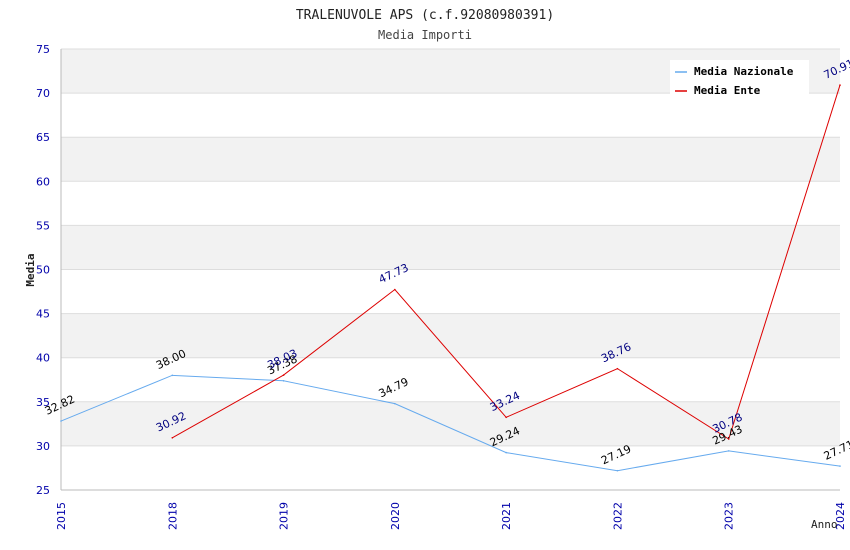 This screenshot has width=850, height=550. What do you see at coordinates (43, 181) in the screenshot?
I see `y-tick-label: 60` at bounding box center [43, 181].